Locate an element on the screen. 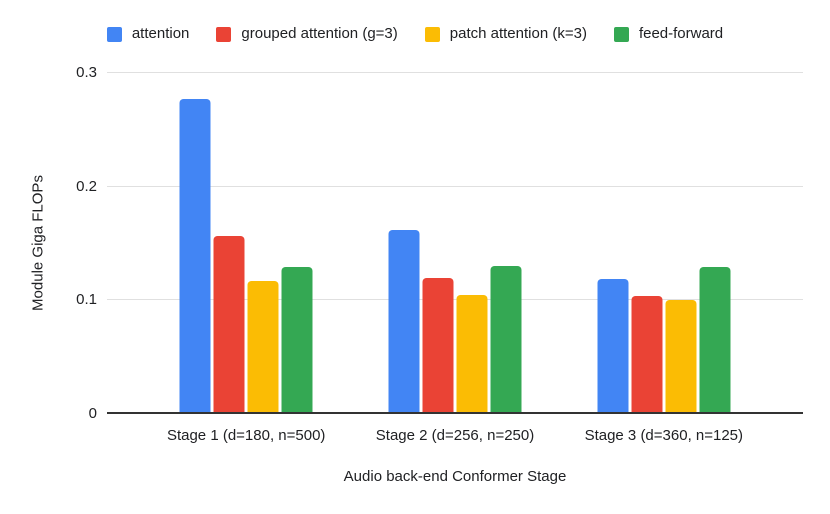  x-axis-title: Audio back-end Conformer Stage is located at coordinates (455, 476).